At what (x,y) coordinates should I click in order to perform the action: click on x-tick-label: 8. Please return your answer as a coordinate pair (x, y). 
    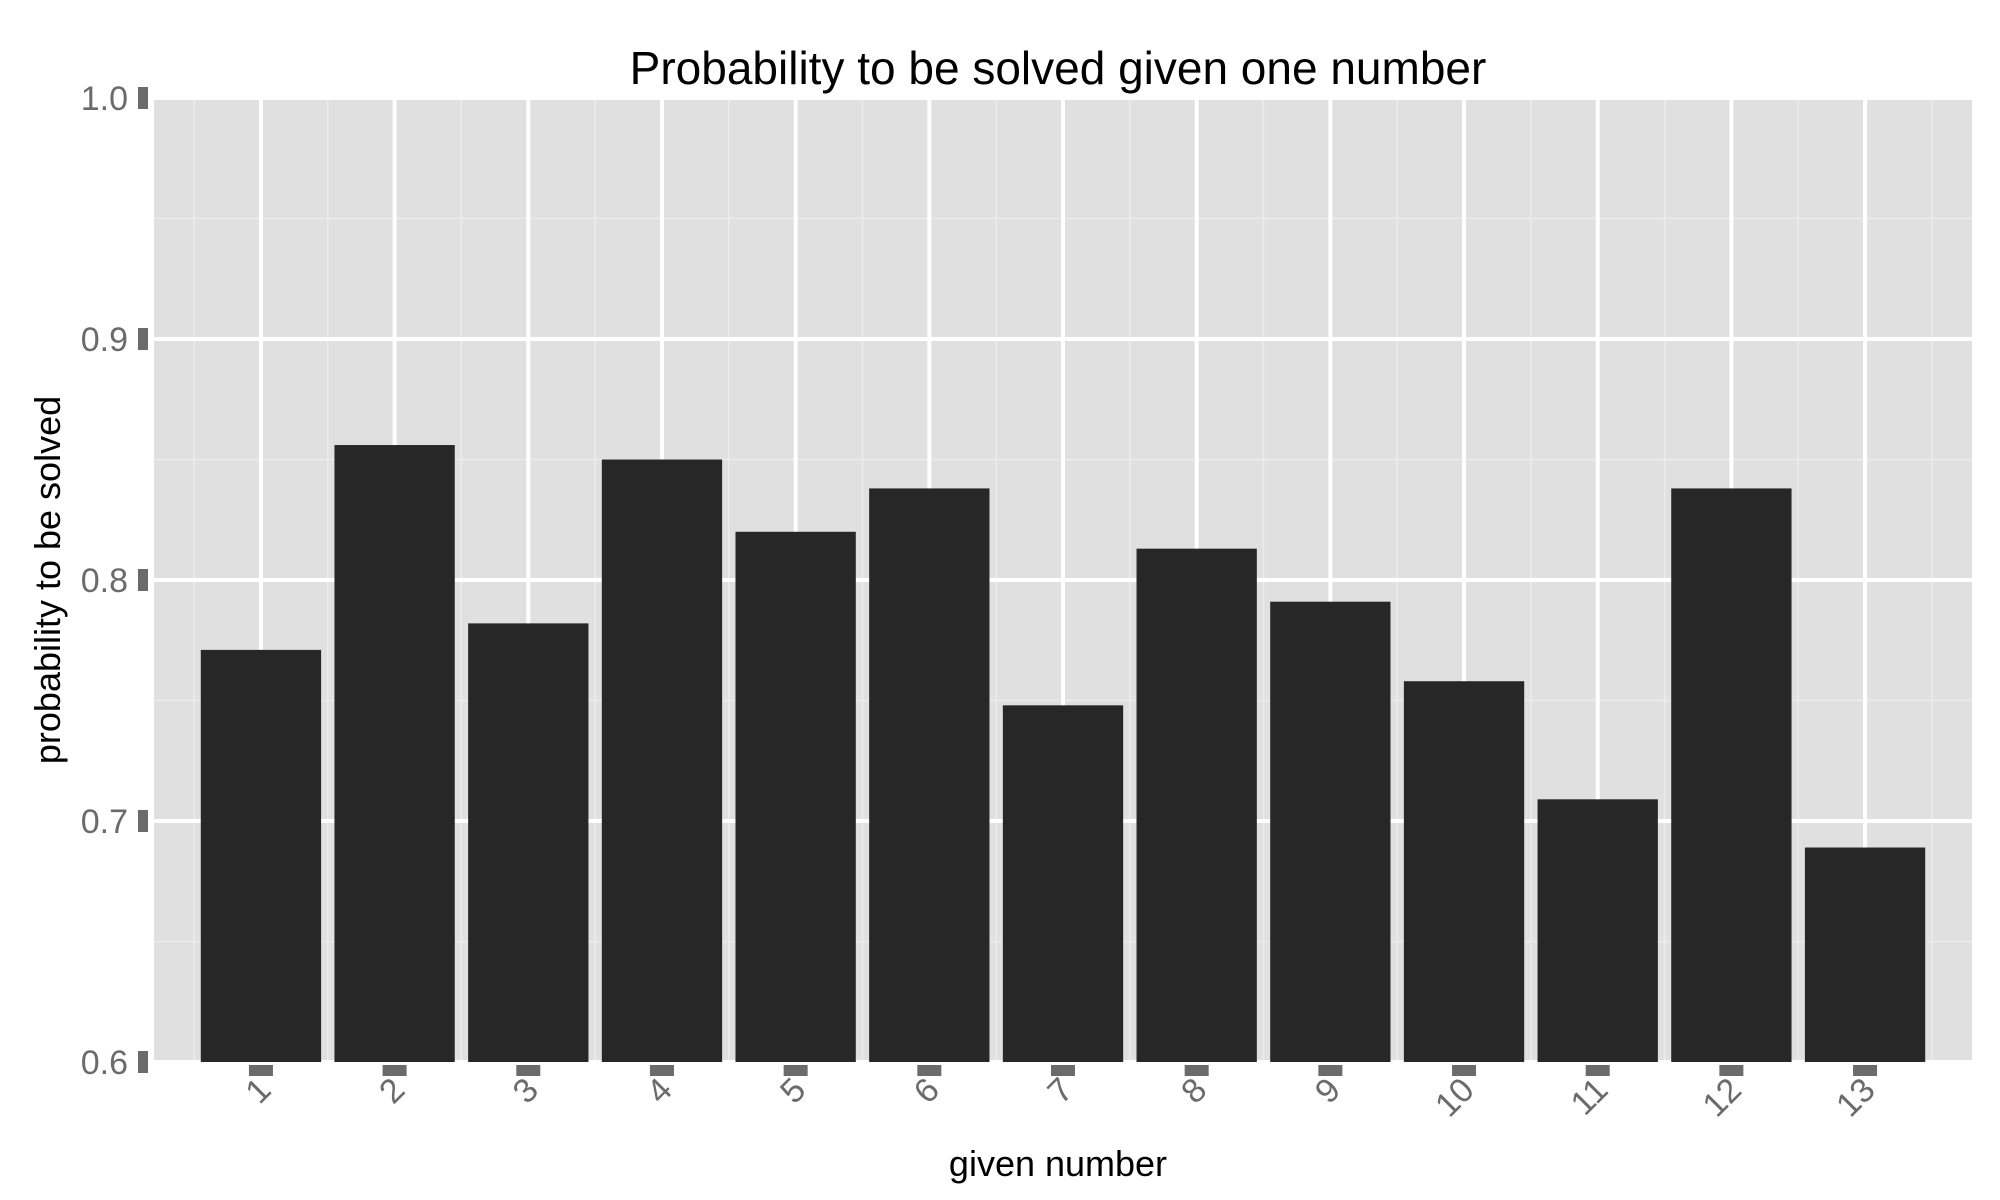
    Looking at the image, I should click on (1194, 1091).